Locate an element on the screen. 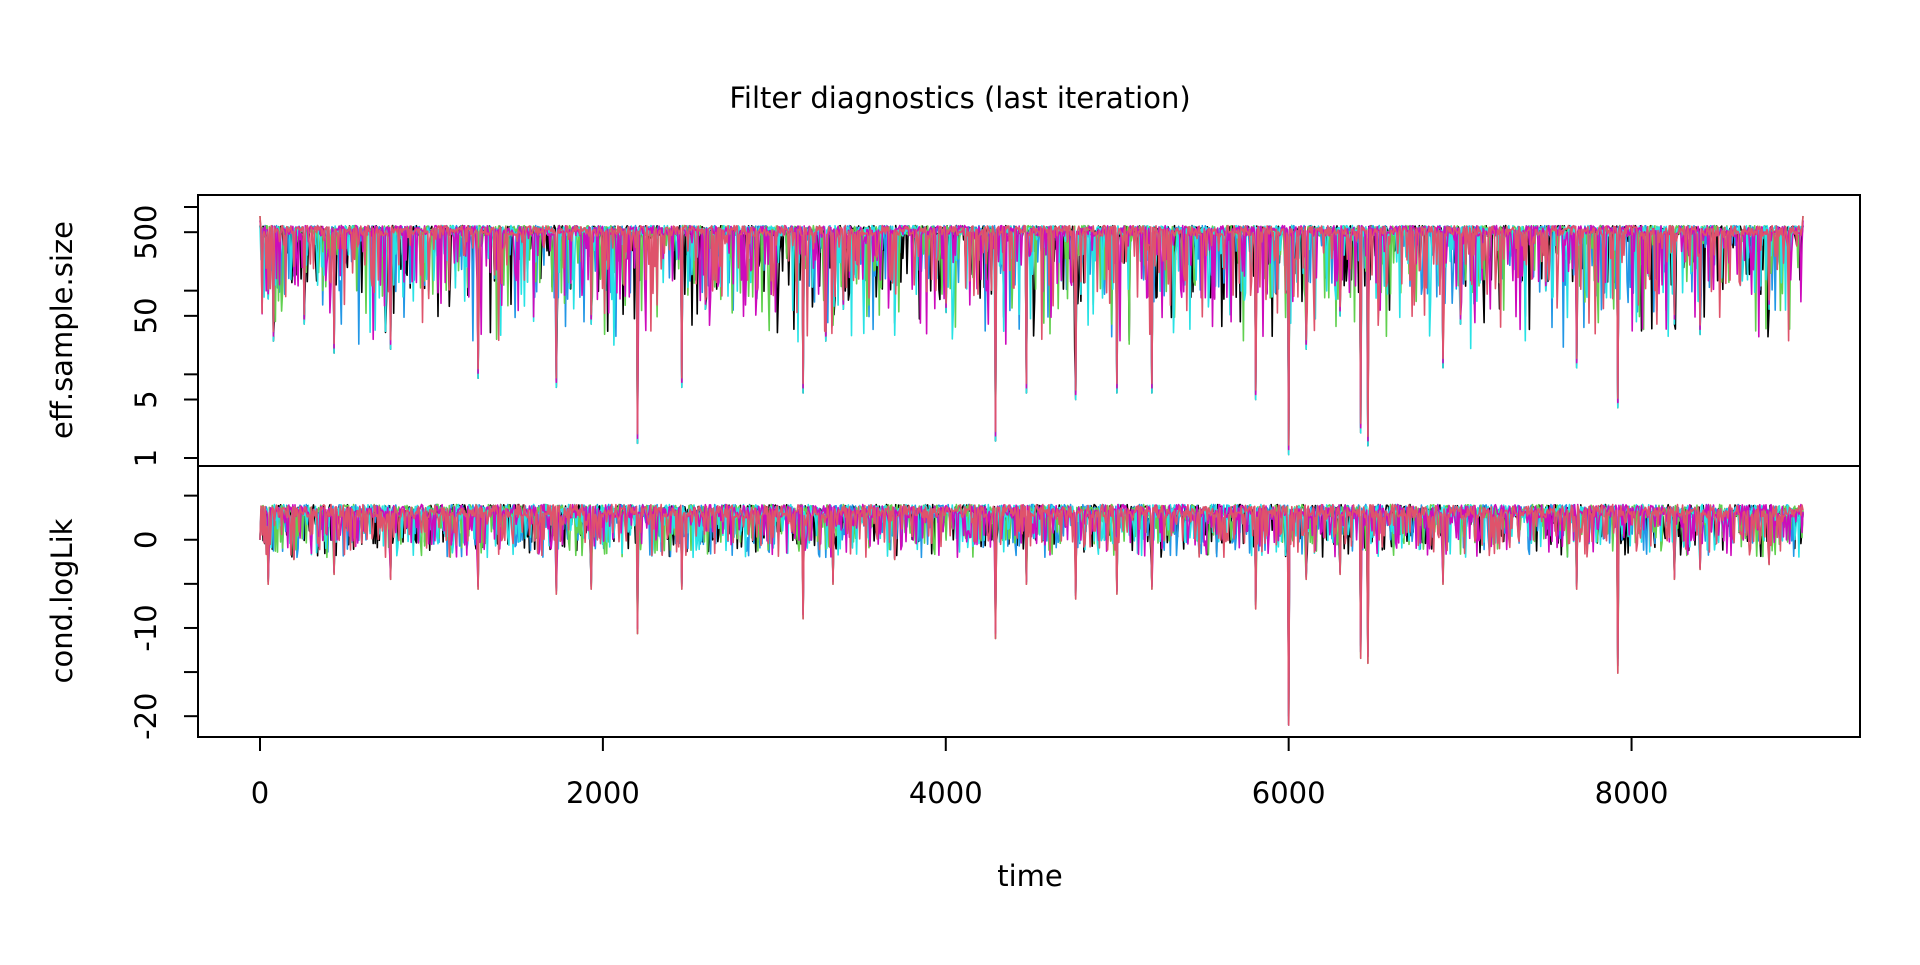 Image resolution: width=1920 pixels, height=965 pixels. chart-title: Filter diagnostics (last iteration) is located at coordinates (959, 98).